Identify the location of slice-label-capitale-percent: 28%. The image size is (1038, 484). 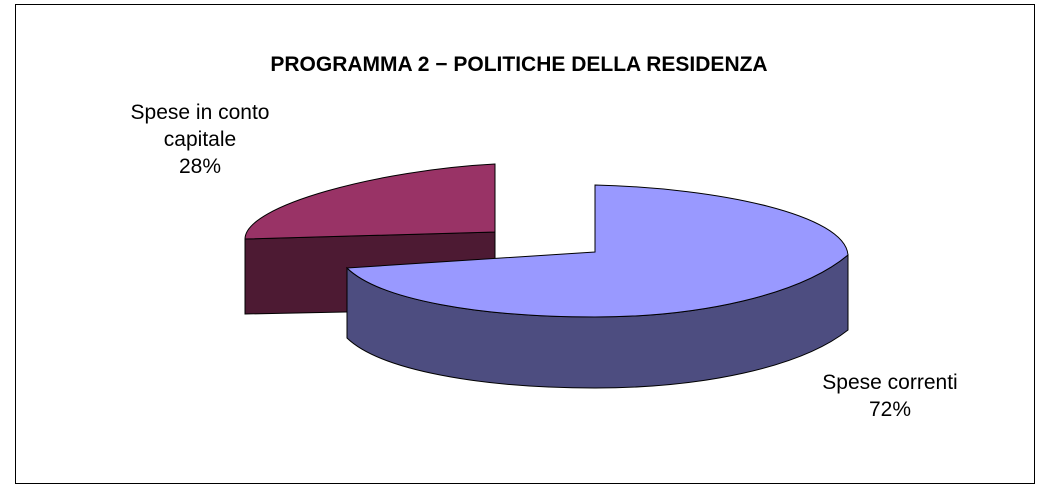
(200, 166).